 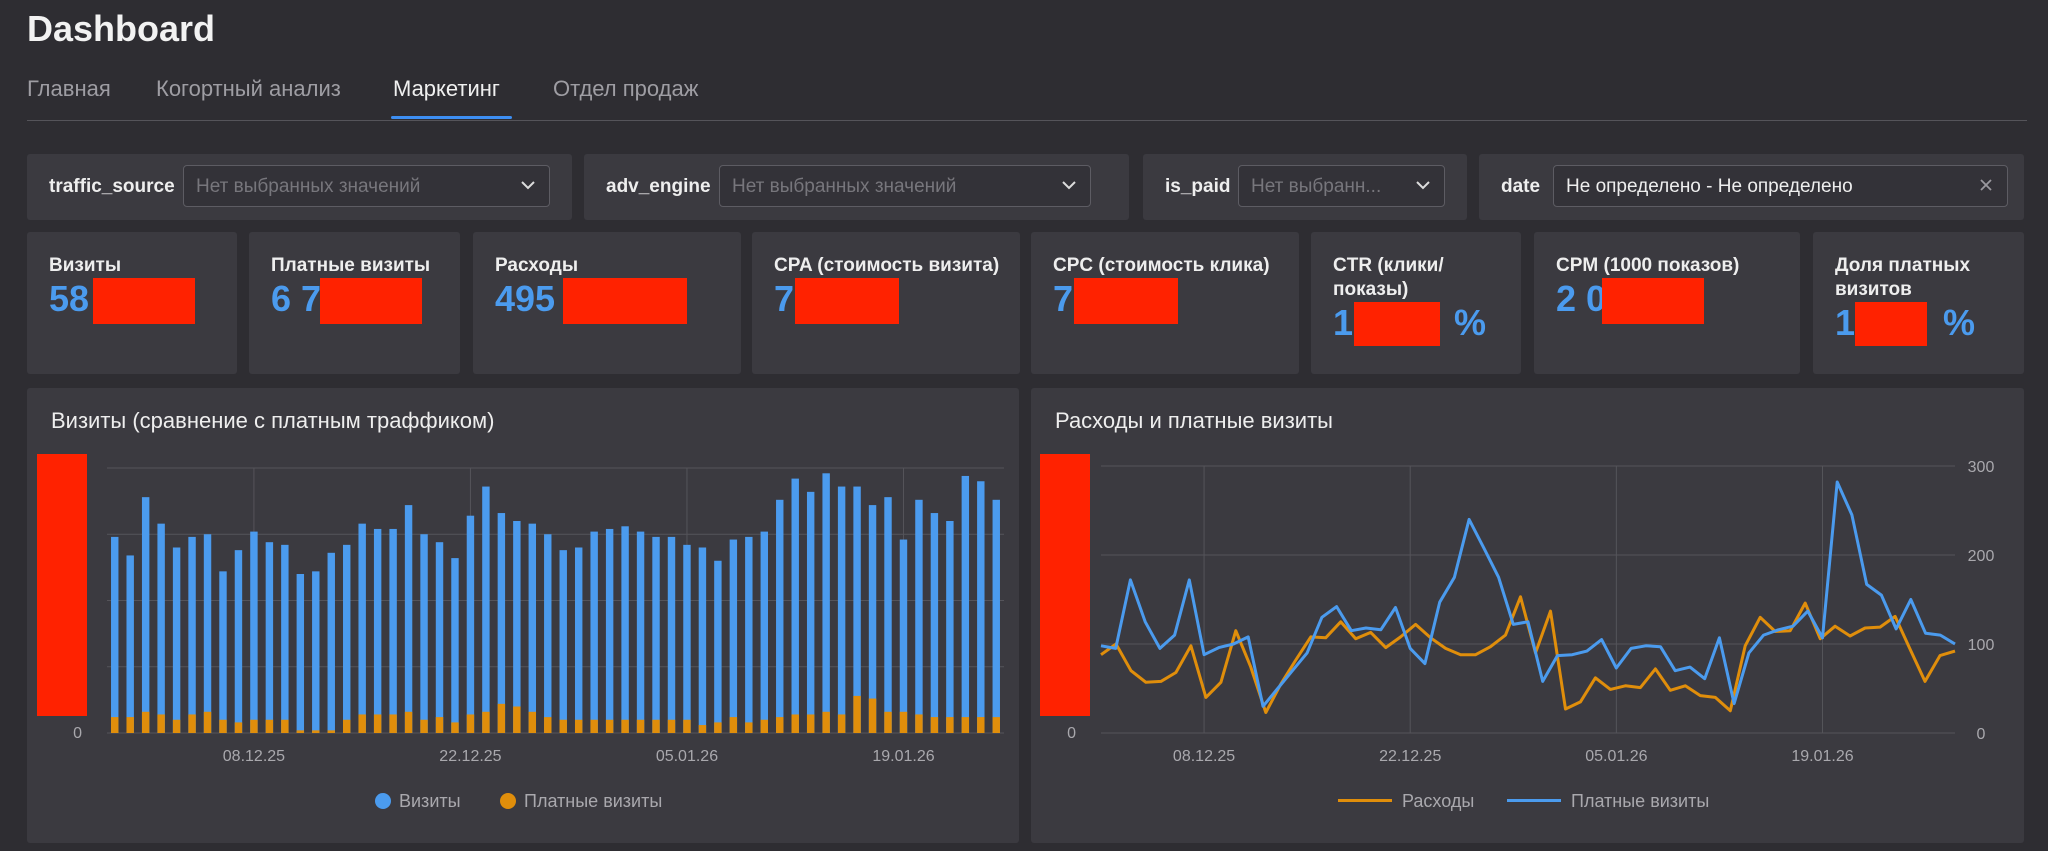 I want to click on kpi-title: Расходы, so click(x=610, y=266).